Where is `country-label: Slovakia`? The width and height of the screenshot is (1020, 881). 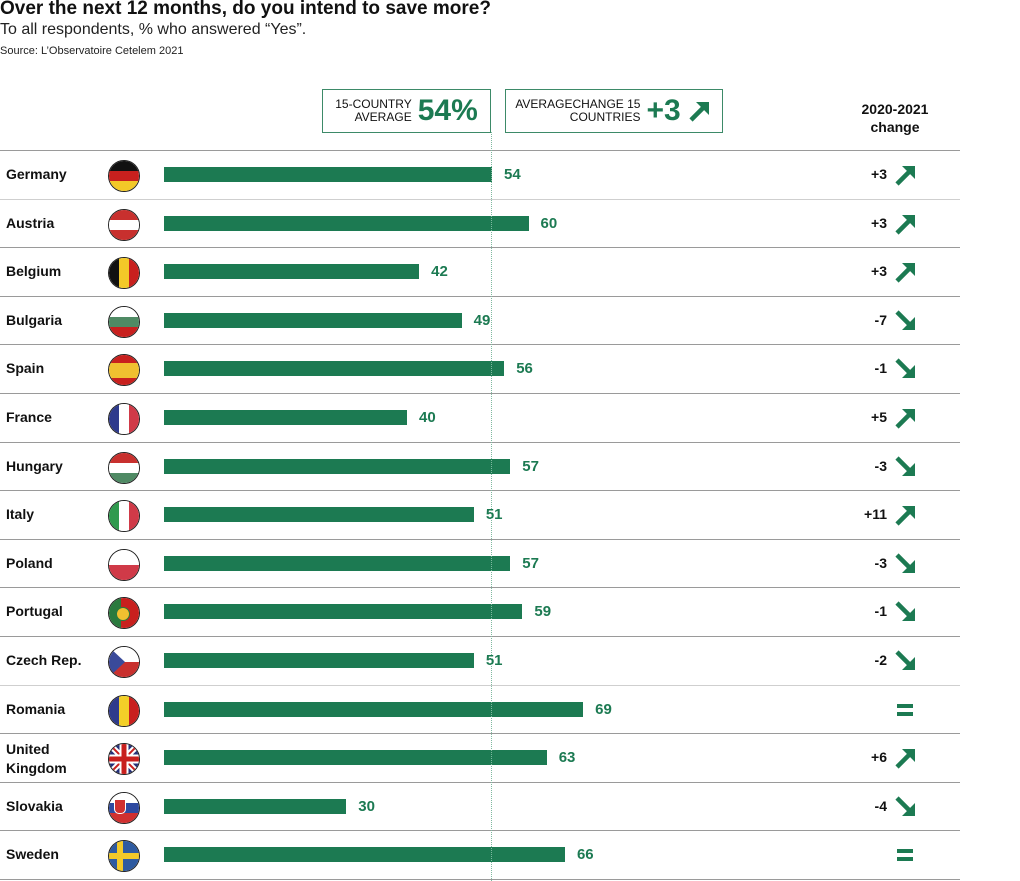
country-label: Slovakia is located at coordinates (34, 805).